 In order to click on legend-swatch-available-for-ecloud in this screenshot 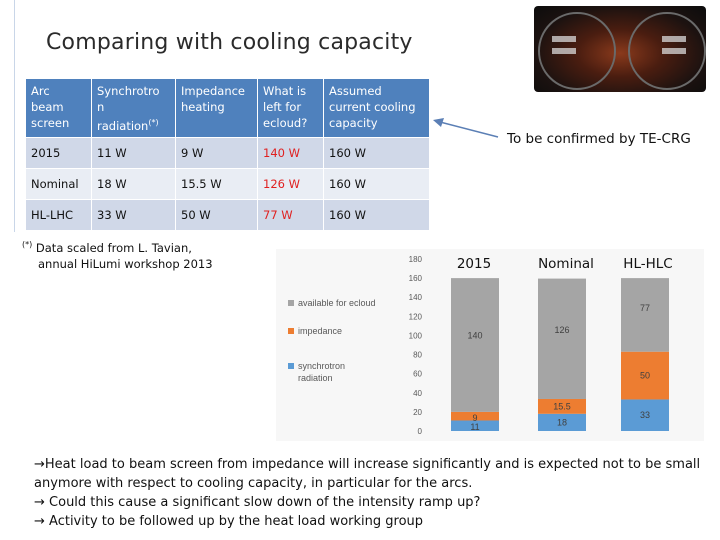, I will do `click(291, 303)`.